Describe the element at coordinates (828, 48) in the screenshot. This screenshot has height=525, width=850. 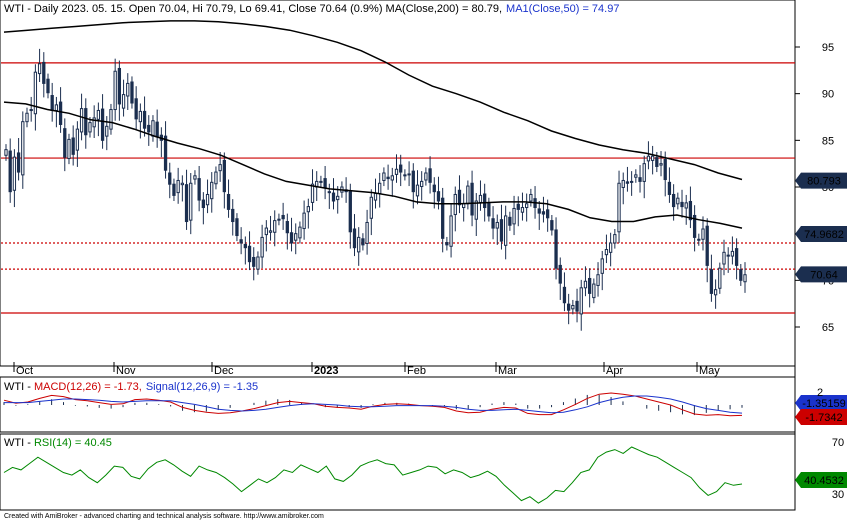
I see `y-tick-label: 95` at that location.